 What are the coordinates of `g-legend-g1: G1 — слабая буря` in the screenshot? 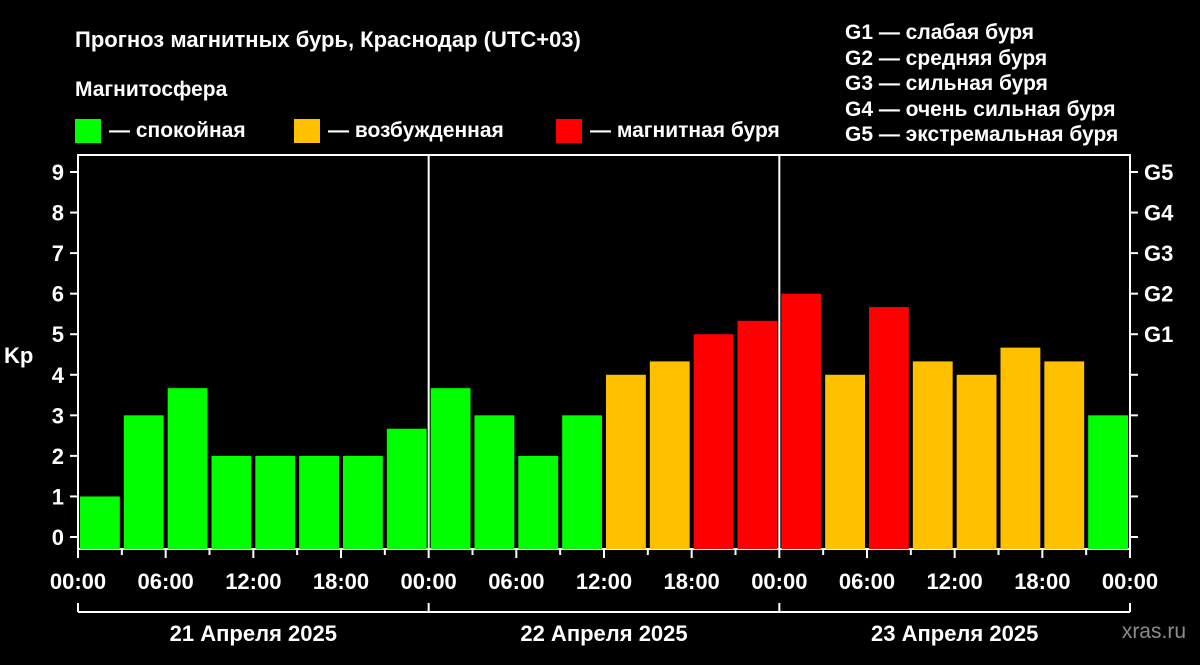 It's located at (940, 32).